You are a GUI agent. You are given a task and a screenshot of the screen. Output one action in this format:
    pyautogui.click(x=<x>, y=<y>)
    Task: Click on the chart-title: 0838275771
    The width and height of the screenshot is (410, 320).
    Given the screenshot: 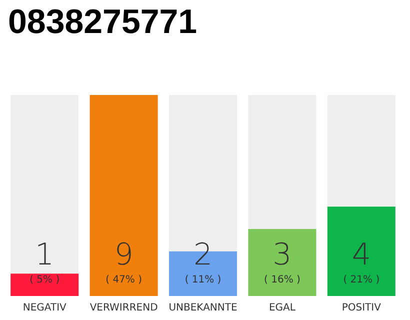 What is the action you would take?
    pyautogui.click(x=103, y=22)
    